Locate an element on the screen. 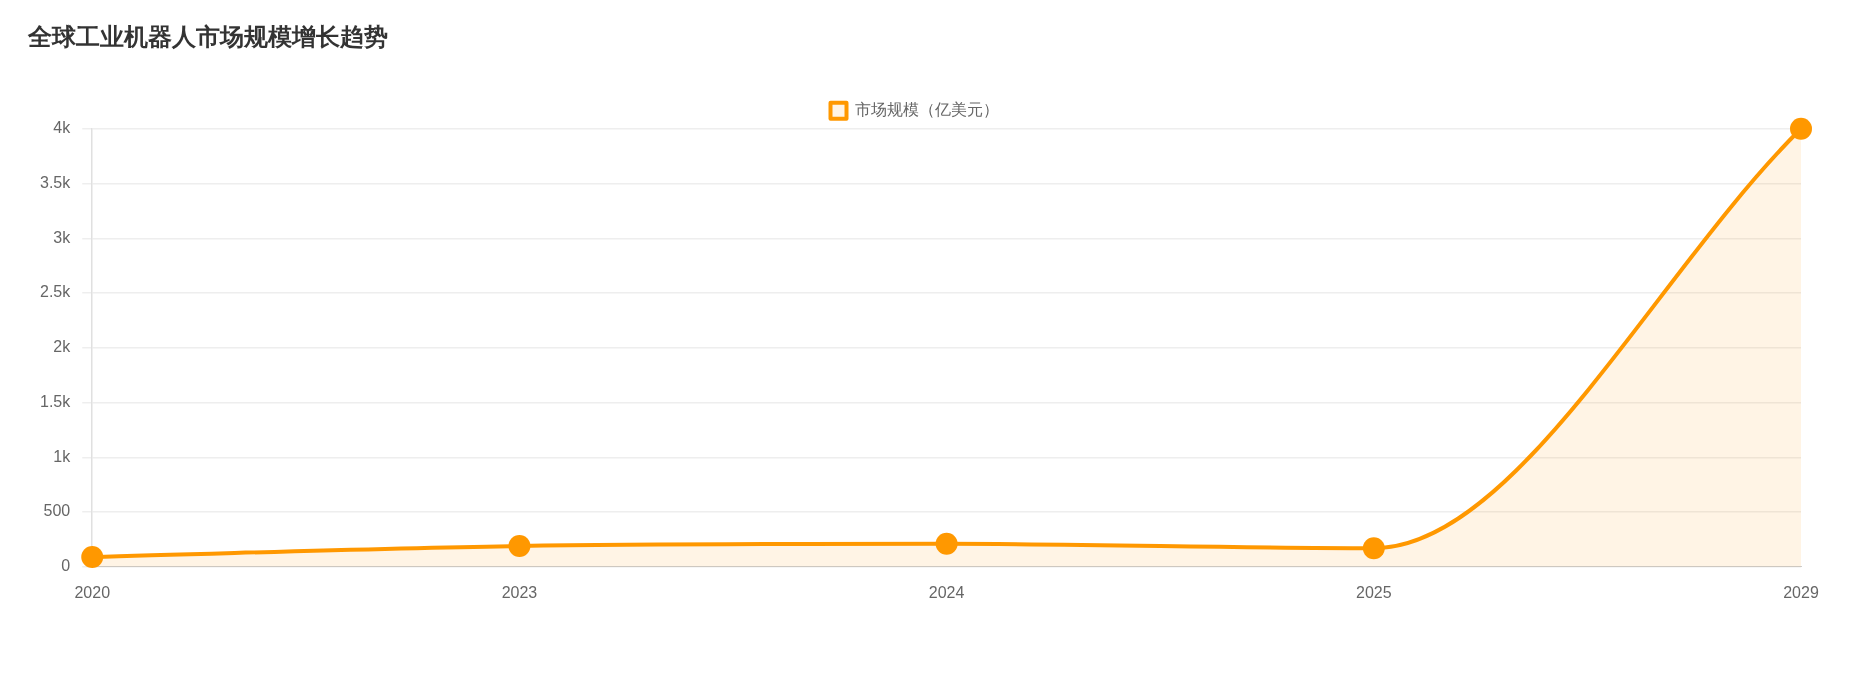 Image resolution: width=1858 pixels, height=682 pixels. y-tick-label: 3.5k is located at coordinates (55, 182).